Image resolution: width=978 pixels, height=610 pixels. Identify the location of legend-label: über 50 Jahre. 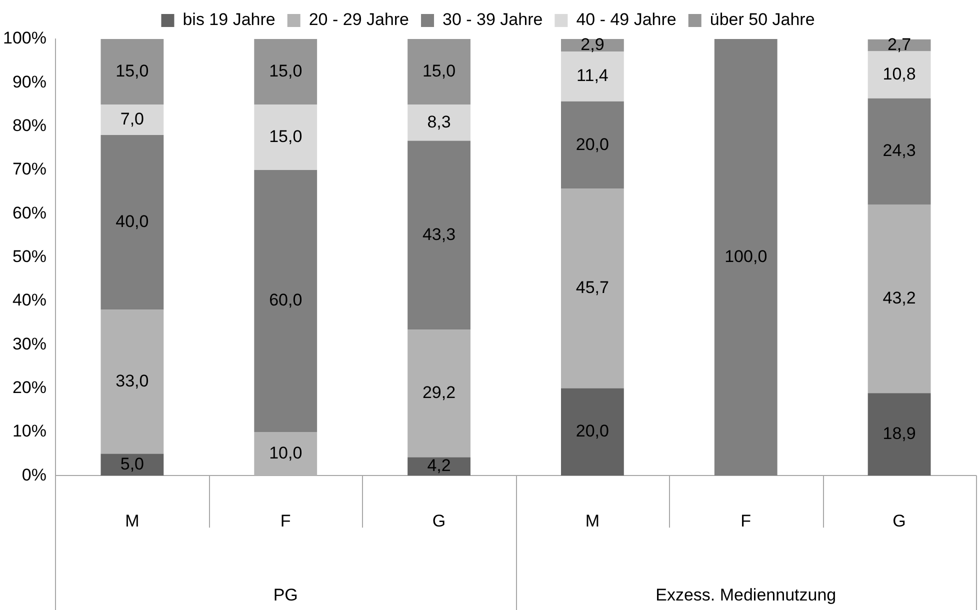
(762, 20).